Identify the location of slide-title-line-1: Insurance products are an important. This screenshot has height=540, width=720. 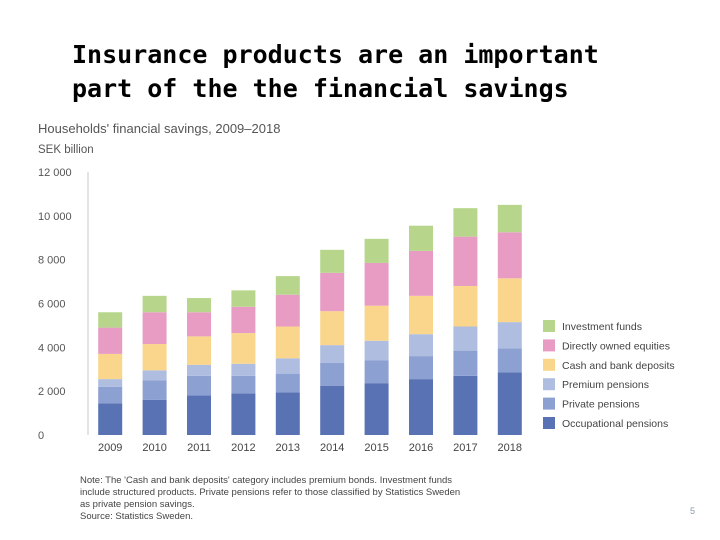
(335, 54).